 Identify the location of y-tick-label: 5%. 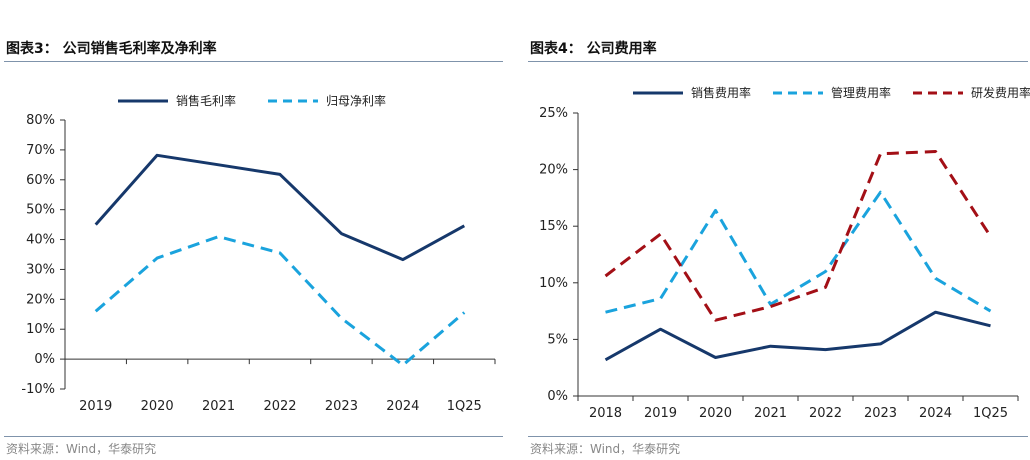
(557, 339).